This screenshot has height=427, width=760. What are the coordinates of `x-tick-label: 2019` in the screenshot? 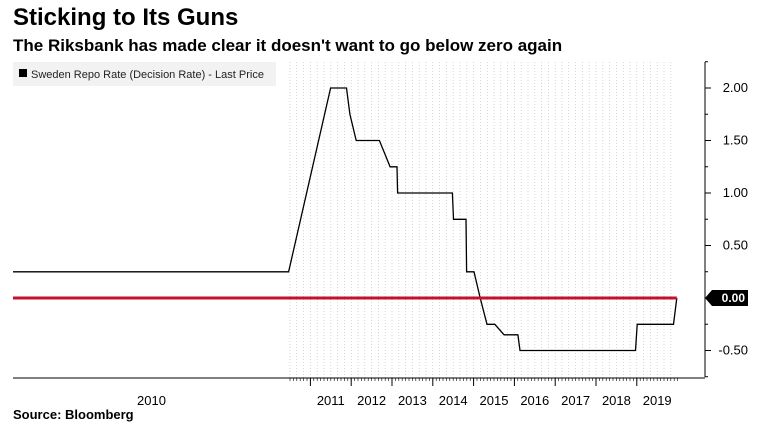 It's located at (657, 400).